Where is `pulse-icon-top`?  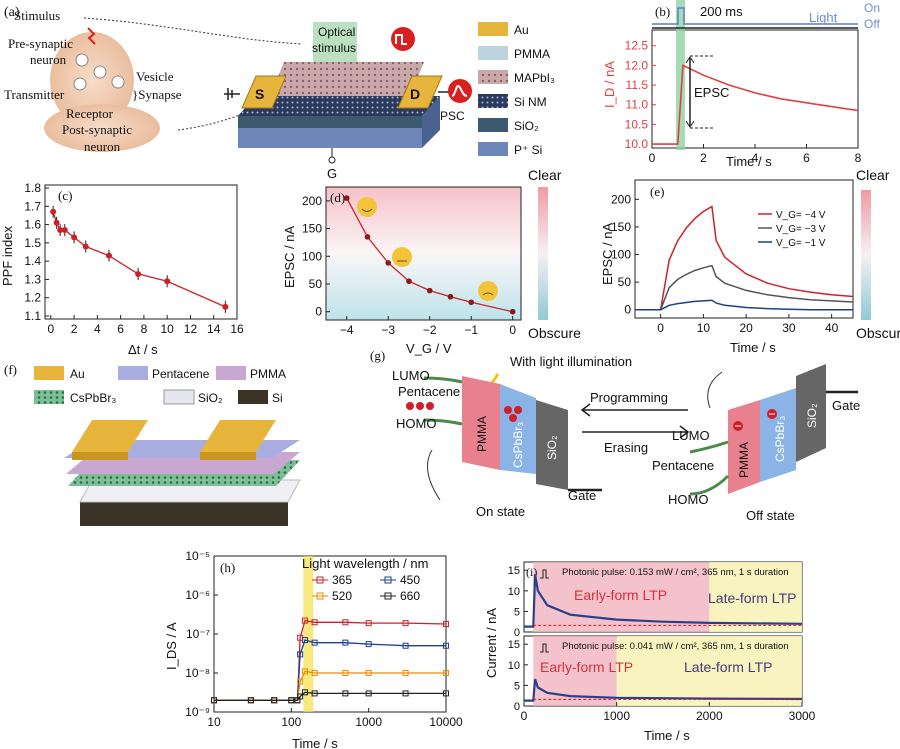
pulse-icon-top is located at coordinates (544, 574).